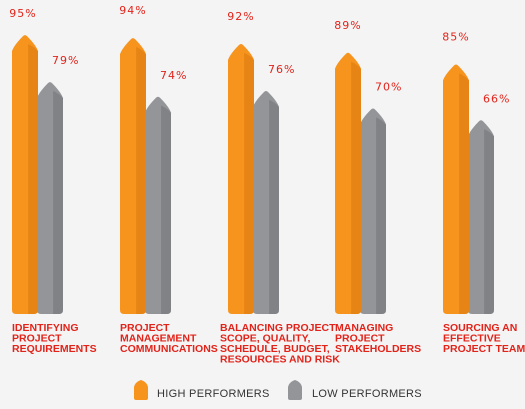  I want to click on value-label-high-3: 89%, so click(347, 25).